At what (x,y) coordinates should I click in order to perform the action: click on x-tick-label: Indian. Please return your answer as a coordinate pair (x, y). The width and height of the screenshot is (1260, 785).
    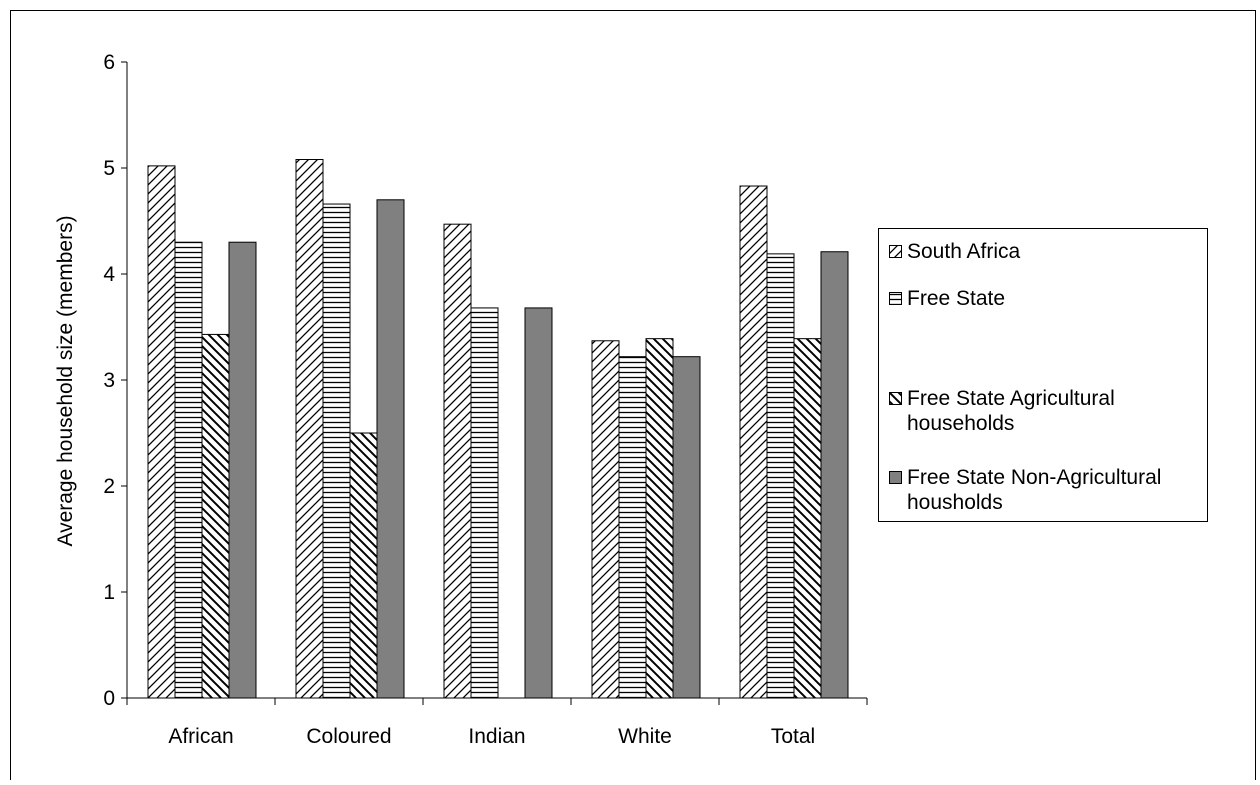
    Looking at the image, I should click on (496, 736).